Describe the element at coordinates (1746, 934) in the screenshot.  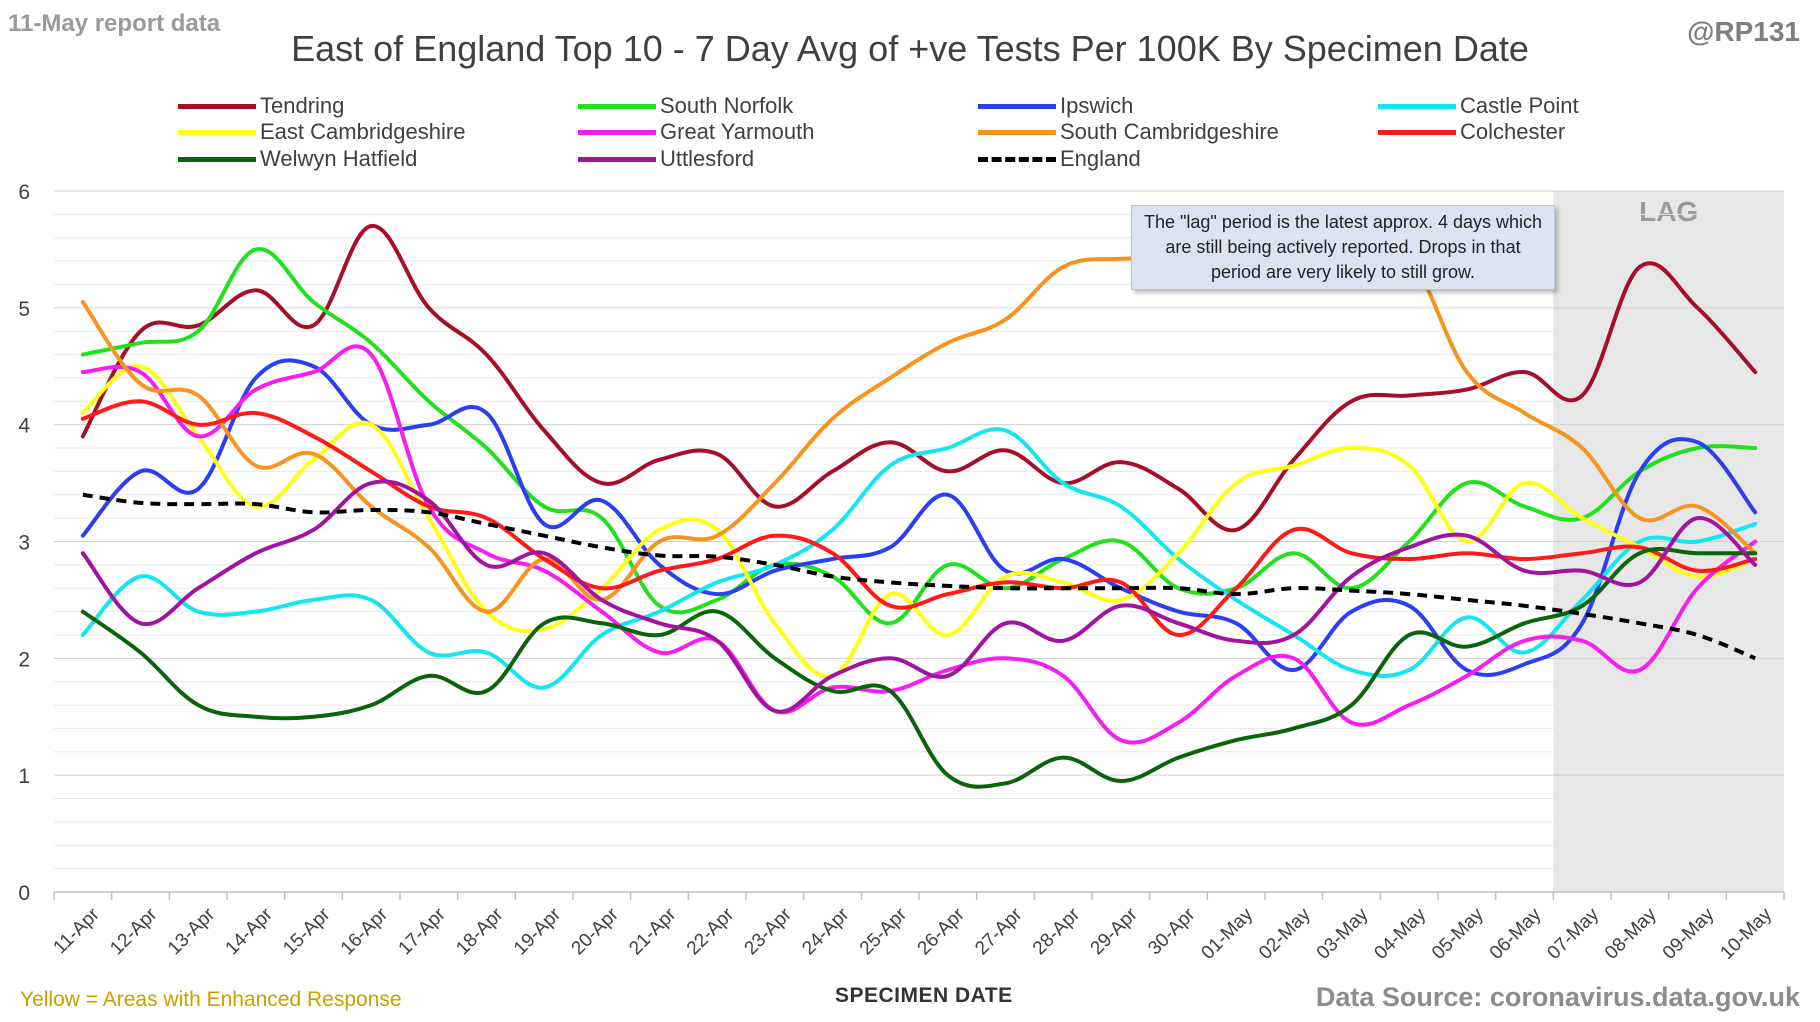
I see `x-tick-label: 10-May` at that location.